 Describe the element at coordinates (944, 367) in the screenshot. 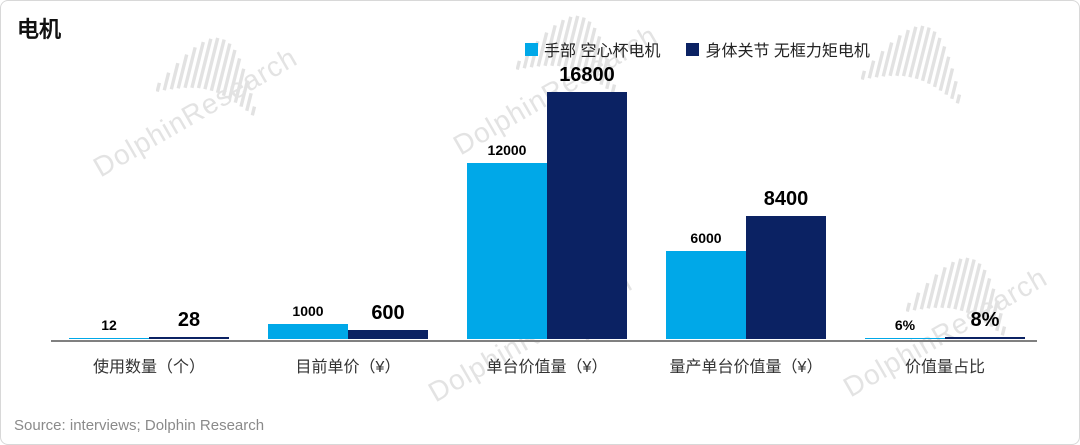

I see `x-axis-label: 价值量占比` at that location.